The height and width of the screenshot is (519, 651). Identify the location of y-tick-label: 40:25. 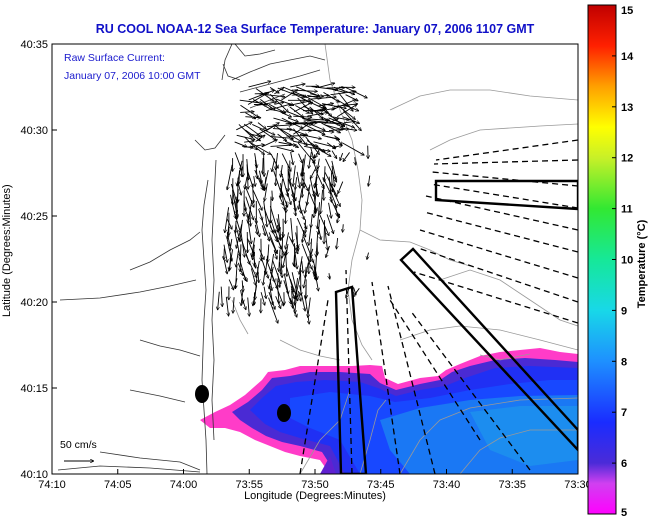
(34, 217).